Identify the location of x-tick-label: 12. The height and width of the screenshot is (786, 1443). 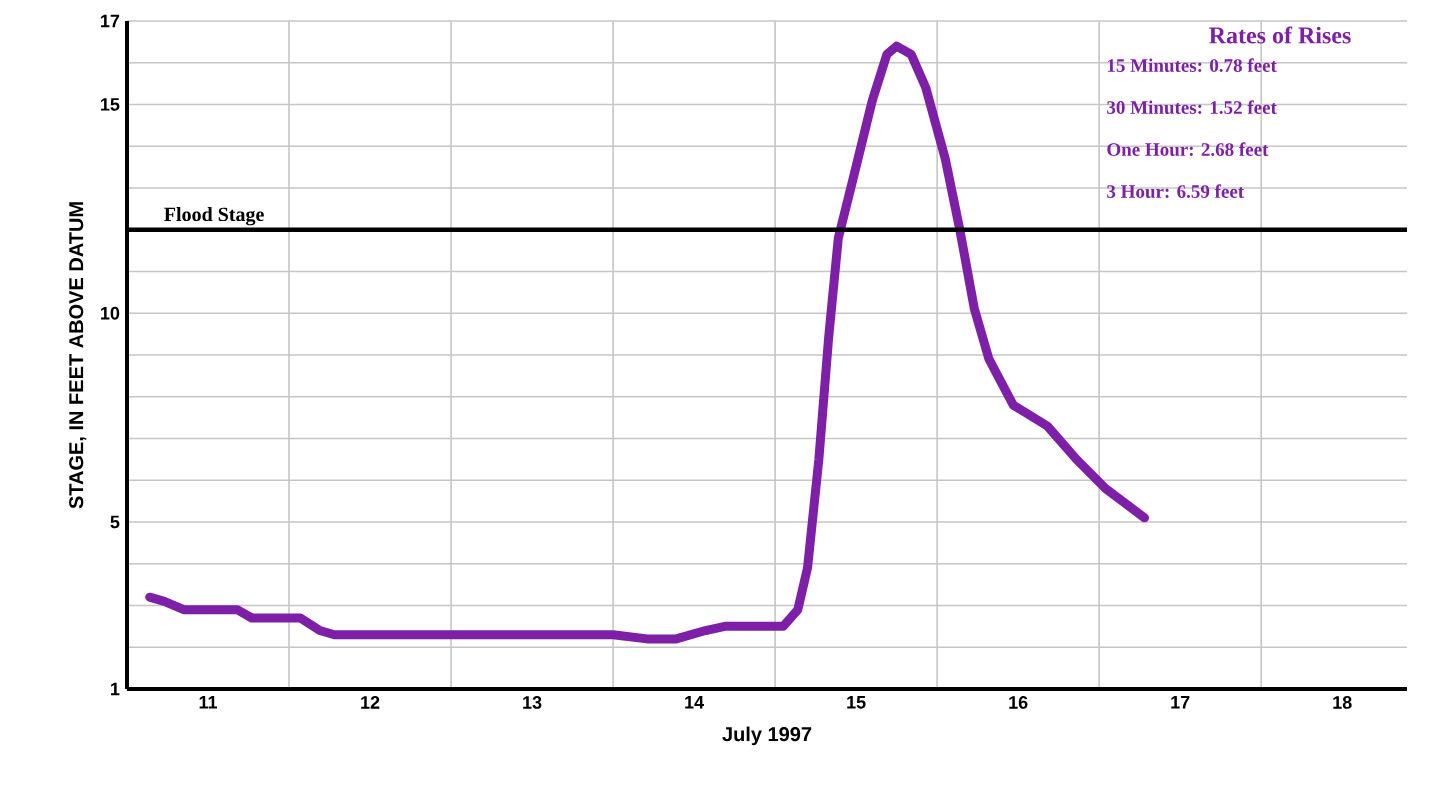
(370, 702).